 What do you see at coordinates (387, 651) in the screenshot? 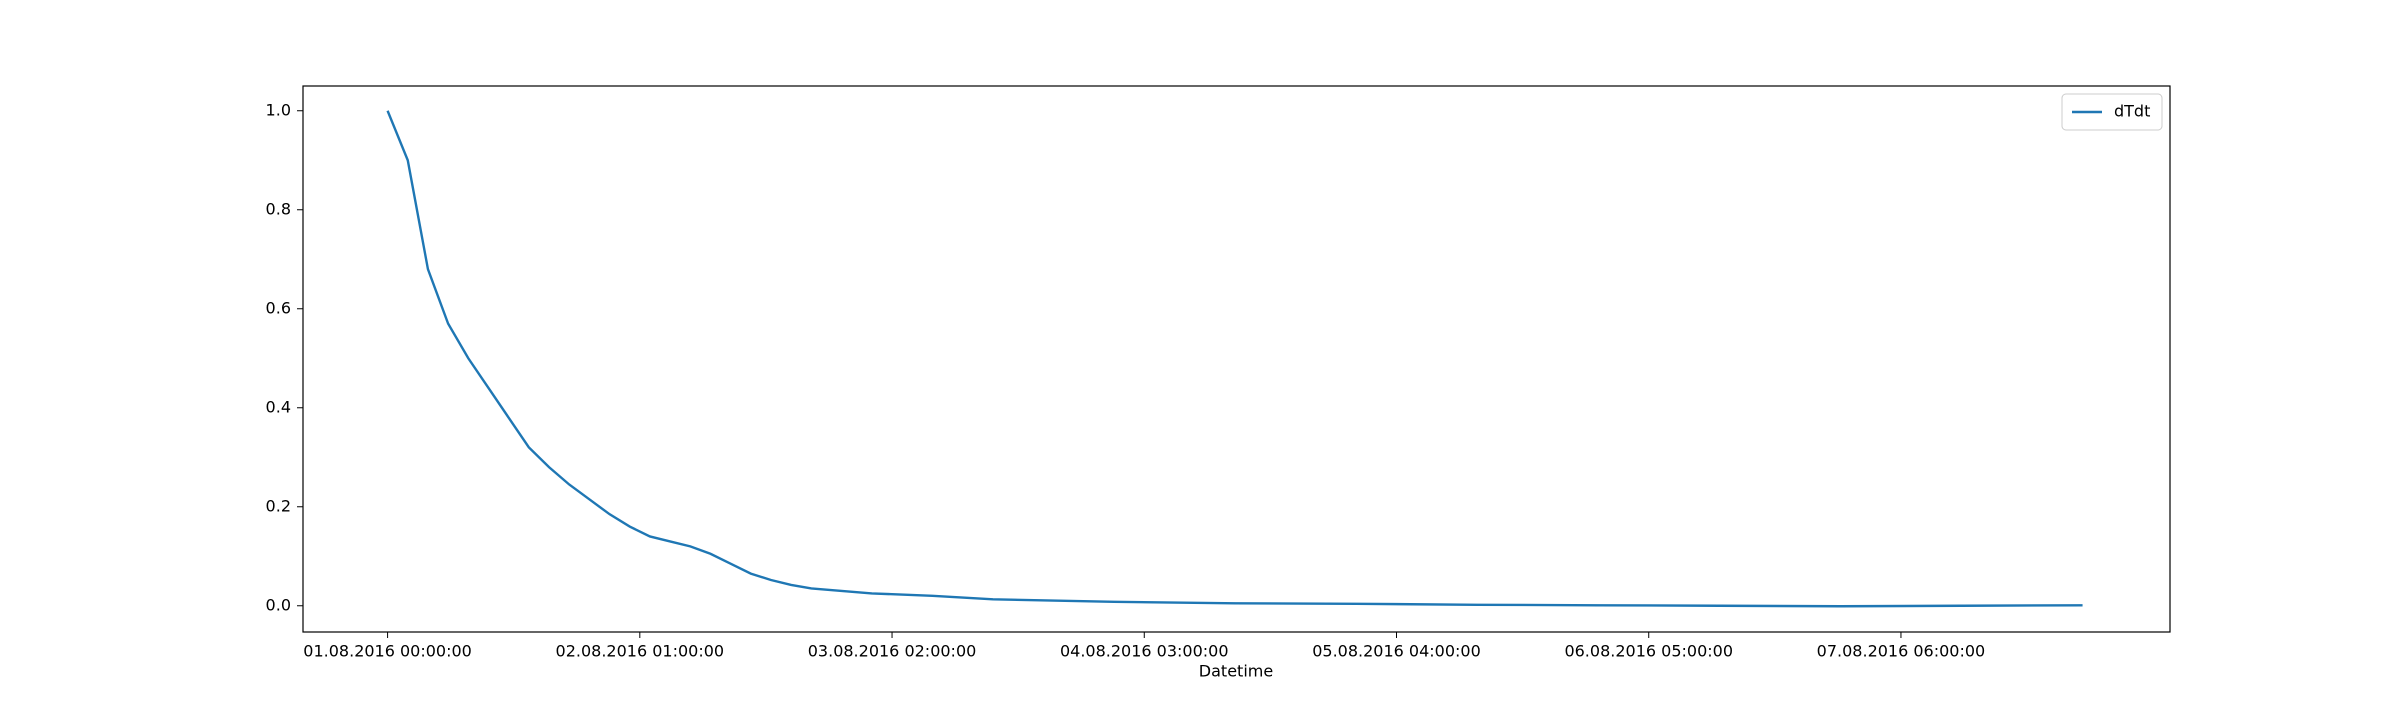
I see `x-tick-label: 01.08.2016 00:00:00` at bounding box center [387, 651].